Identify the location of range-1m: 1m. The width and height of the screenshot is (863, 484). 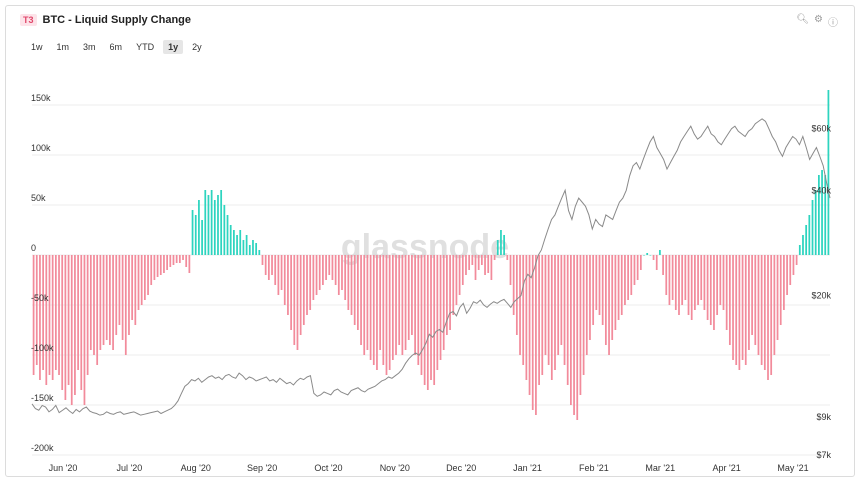
(63, 47).